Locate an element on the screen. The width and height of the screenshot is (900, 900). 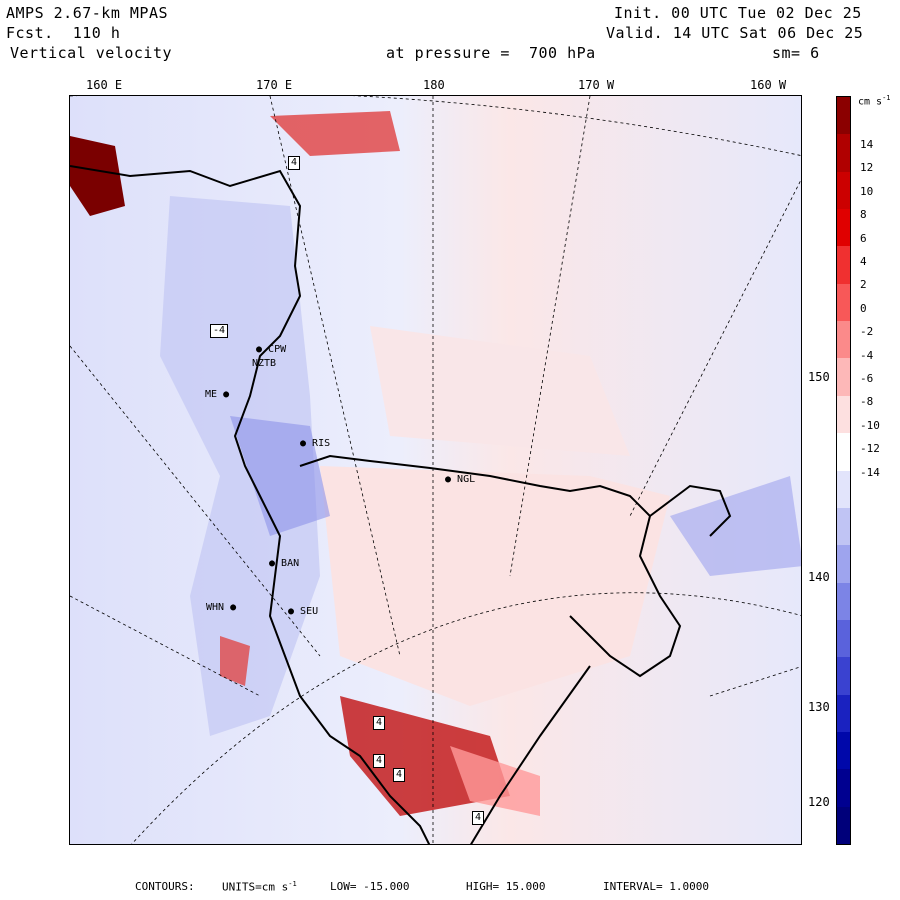
station-ris: ● RIS is located at coordinates (315, 443).